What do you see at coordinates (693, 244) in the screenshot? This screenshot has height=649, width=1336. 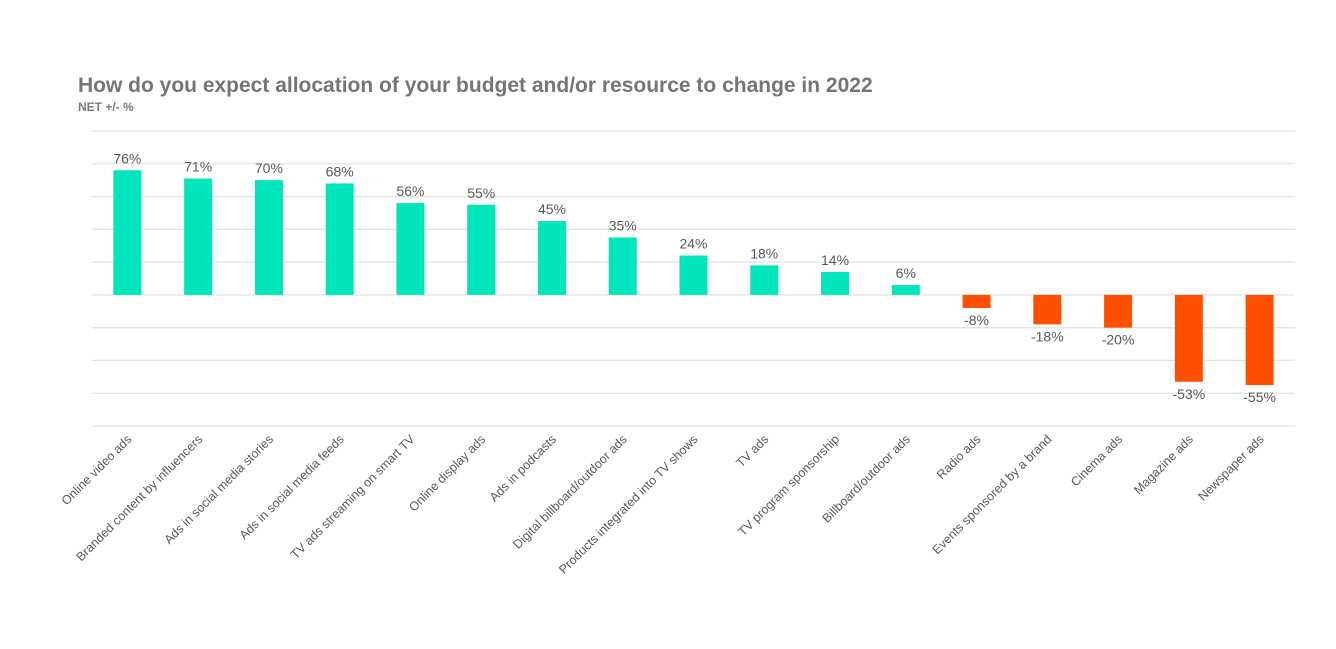 I see `data-label: 24%` at bounding box center [693, 244].